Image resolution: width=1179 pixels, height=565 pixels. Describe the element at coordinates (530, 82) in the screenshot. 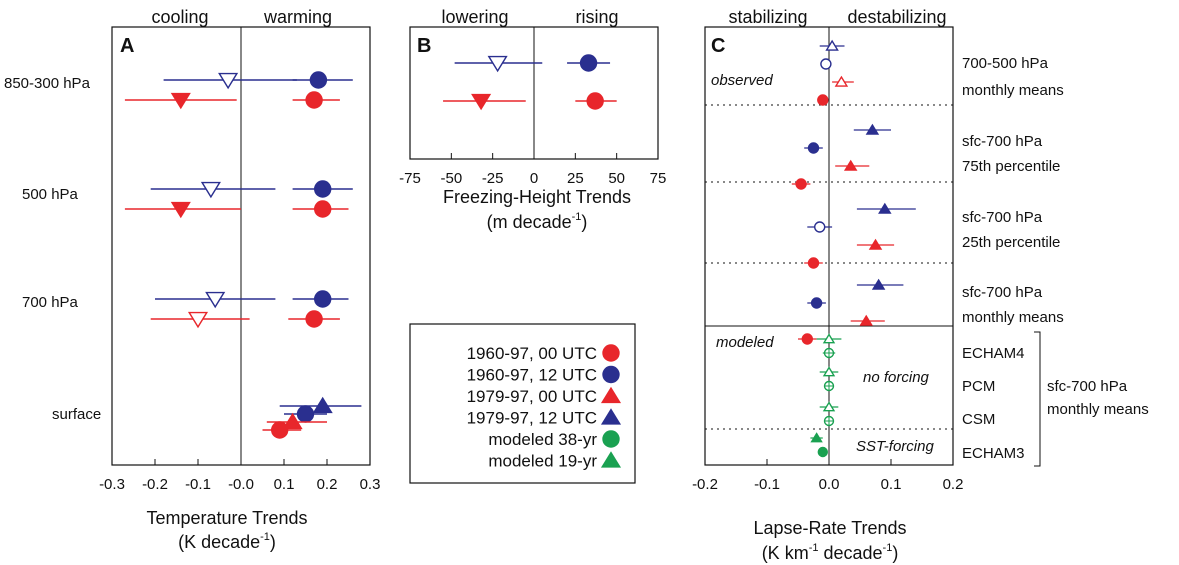

I see `panel-b-plot-area` at that location.